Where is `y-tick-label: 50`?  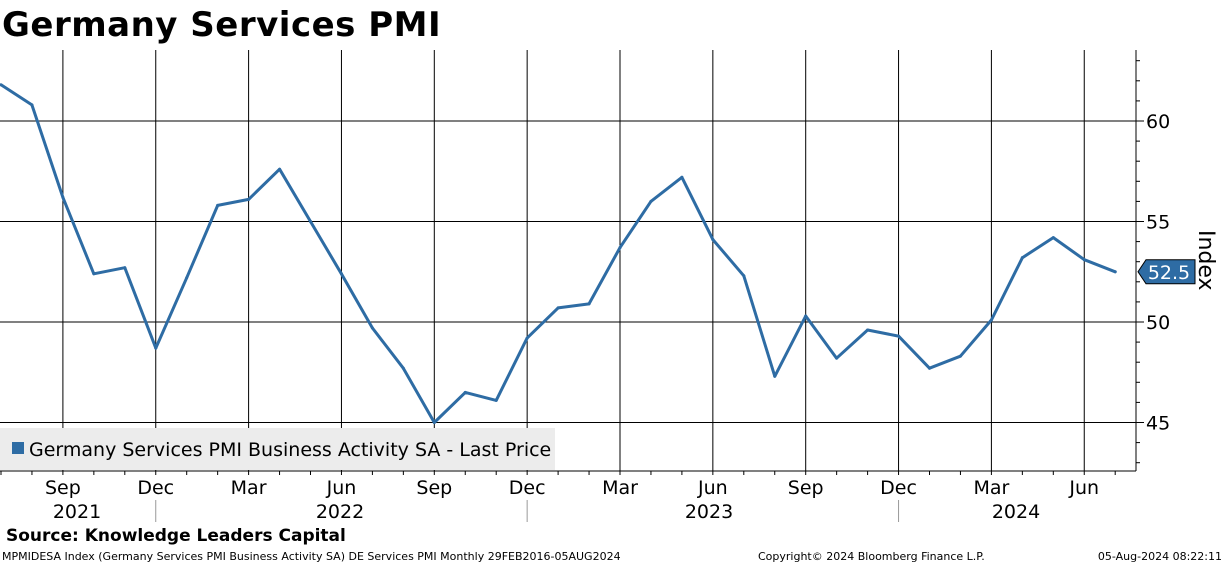
y-tick-label: 50 is located at coordinates (1158, 323).